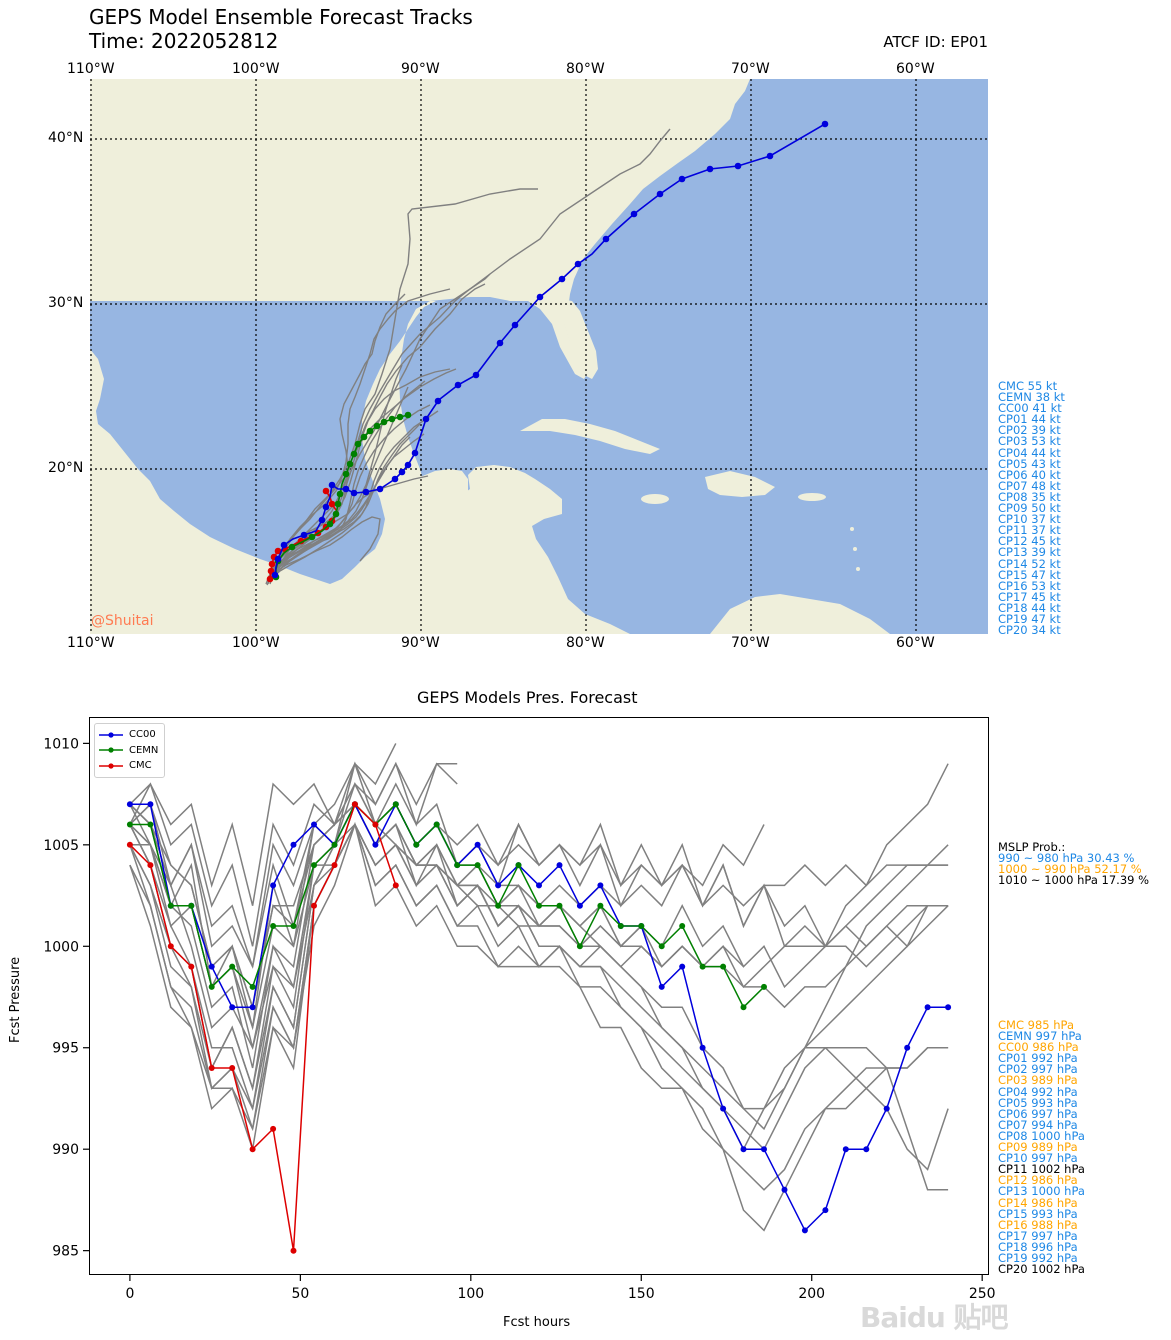 The width and height of the screenshot is (1171, 1340). What do you see at coordinates (935, 42) in the screenshot?
I see `atcf-id: ATCF ID: EP01` at bounding box center [935, 42].